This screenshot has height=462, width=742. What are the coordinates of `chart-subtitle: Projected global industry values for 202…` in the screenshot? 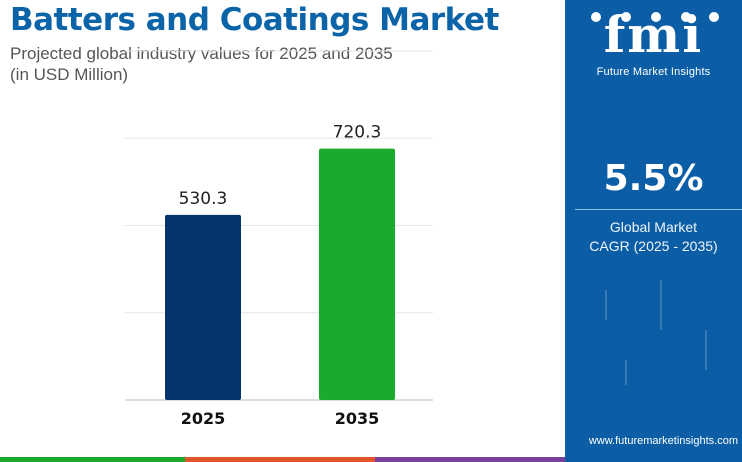 It's located at (201, 53).